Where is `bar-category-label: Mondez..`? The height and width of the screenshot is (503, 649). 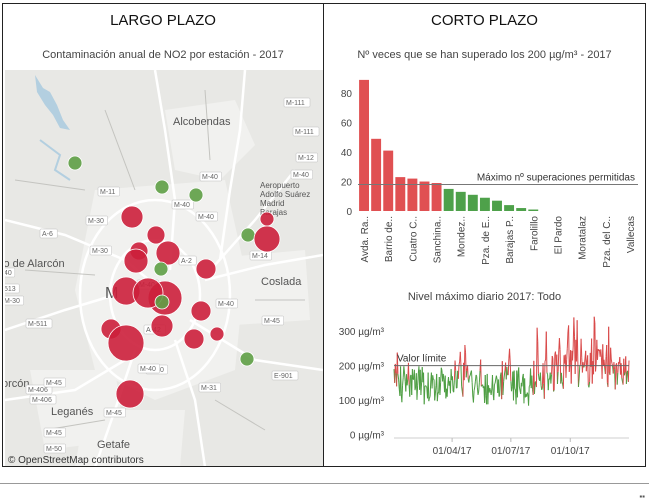
bar-category-label: Mondez.. is located at coordinates (462, 236).